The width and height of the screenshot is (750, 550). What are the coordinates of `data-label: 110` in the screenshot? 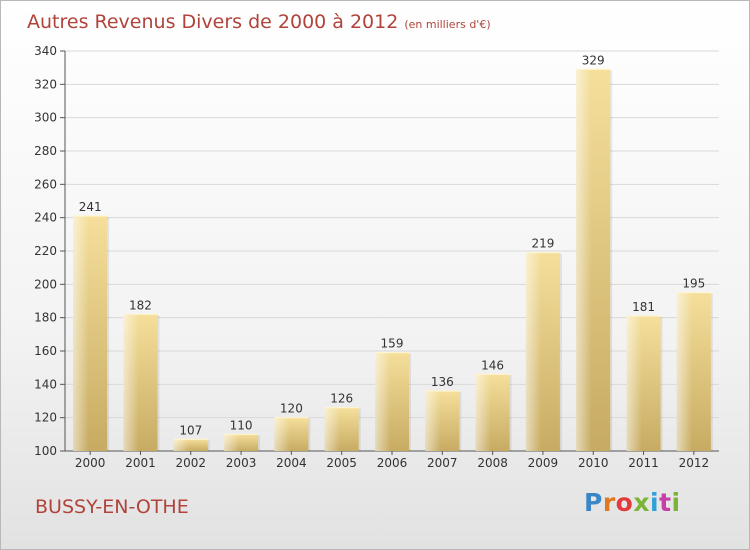 It's located at (241, 425).